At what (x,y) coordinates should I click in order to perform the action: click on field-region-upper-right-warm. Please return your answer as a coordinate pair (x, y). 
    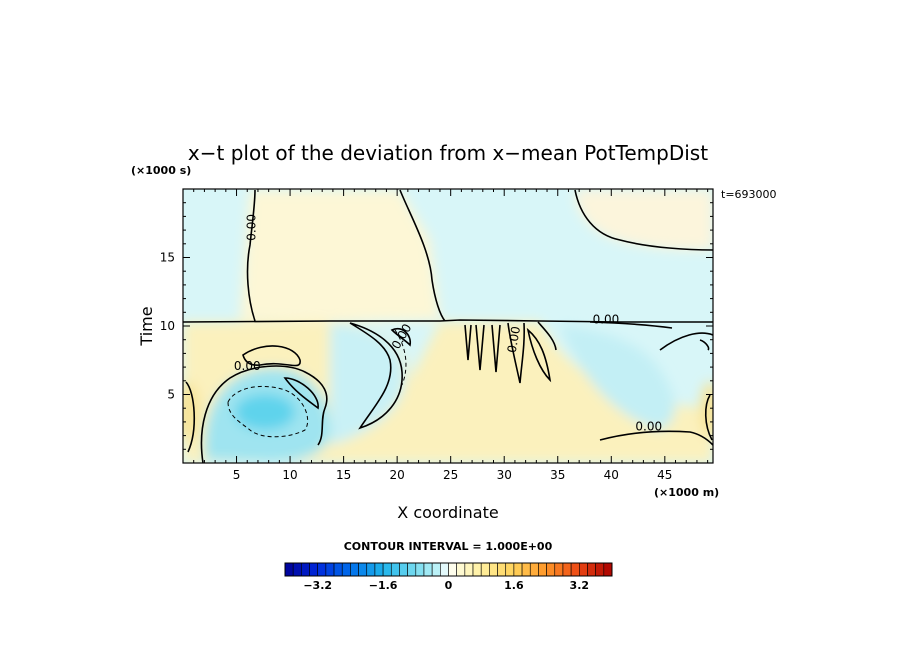
    Looking at the image, I should click on (644, 220).